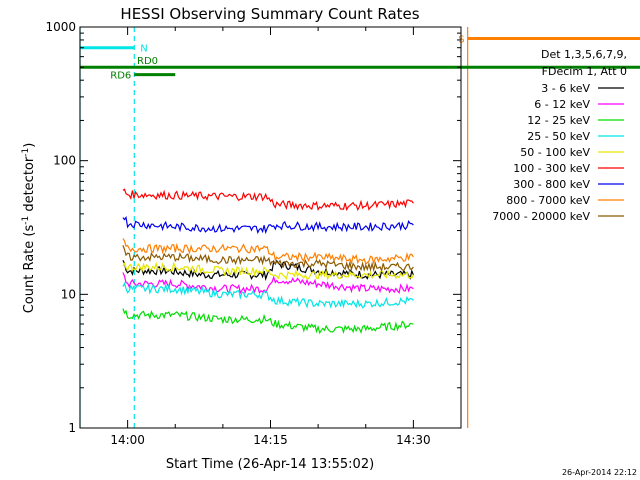  I want to click on legend-label-5: 50 - 100 keV, so click(555, 152).